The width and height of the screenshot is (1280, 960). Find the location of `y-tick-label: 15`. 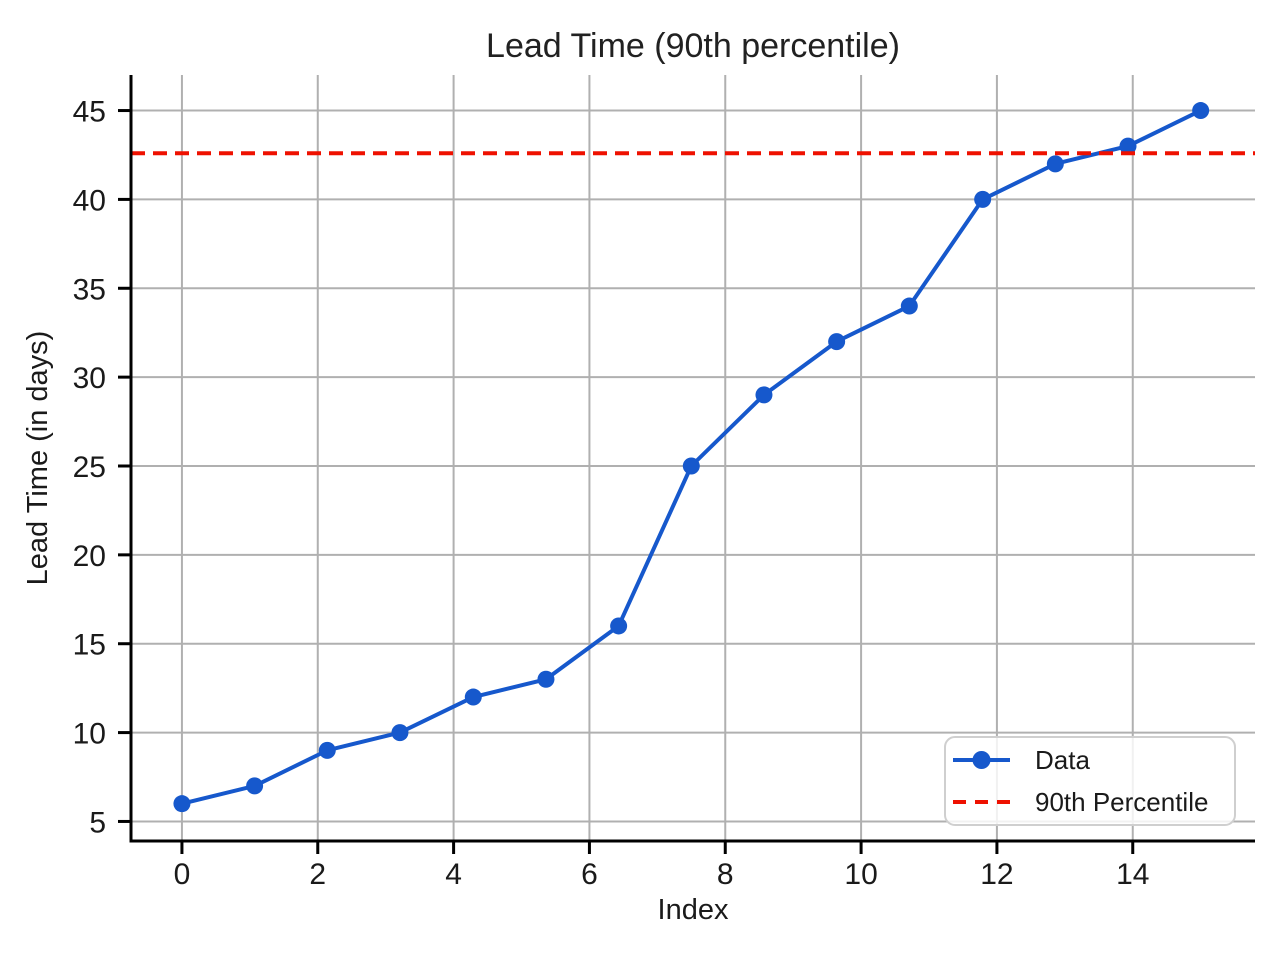

y-tick-label: 15 is located at coordinates (89, 645).